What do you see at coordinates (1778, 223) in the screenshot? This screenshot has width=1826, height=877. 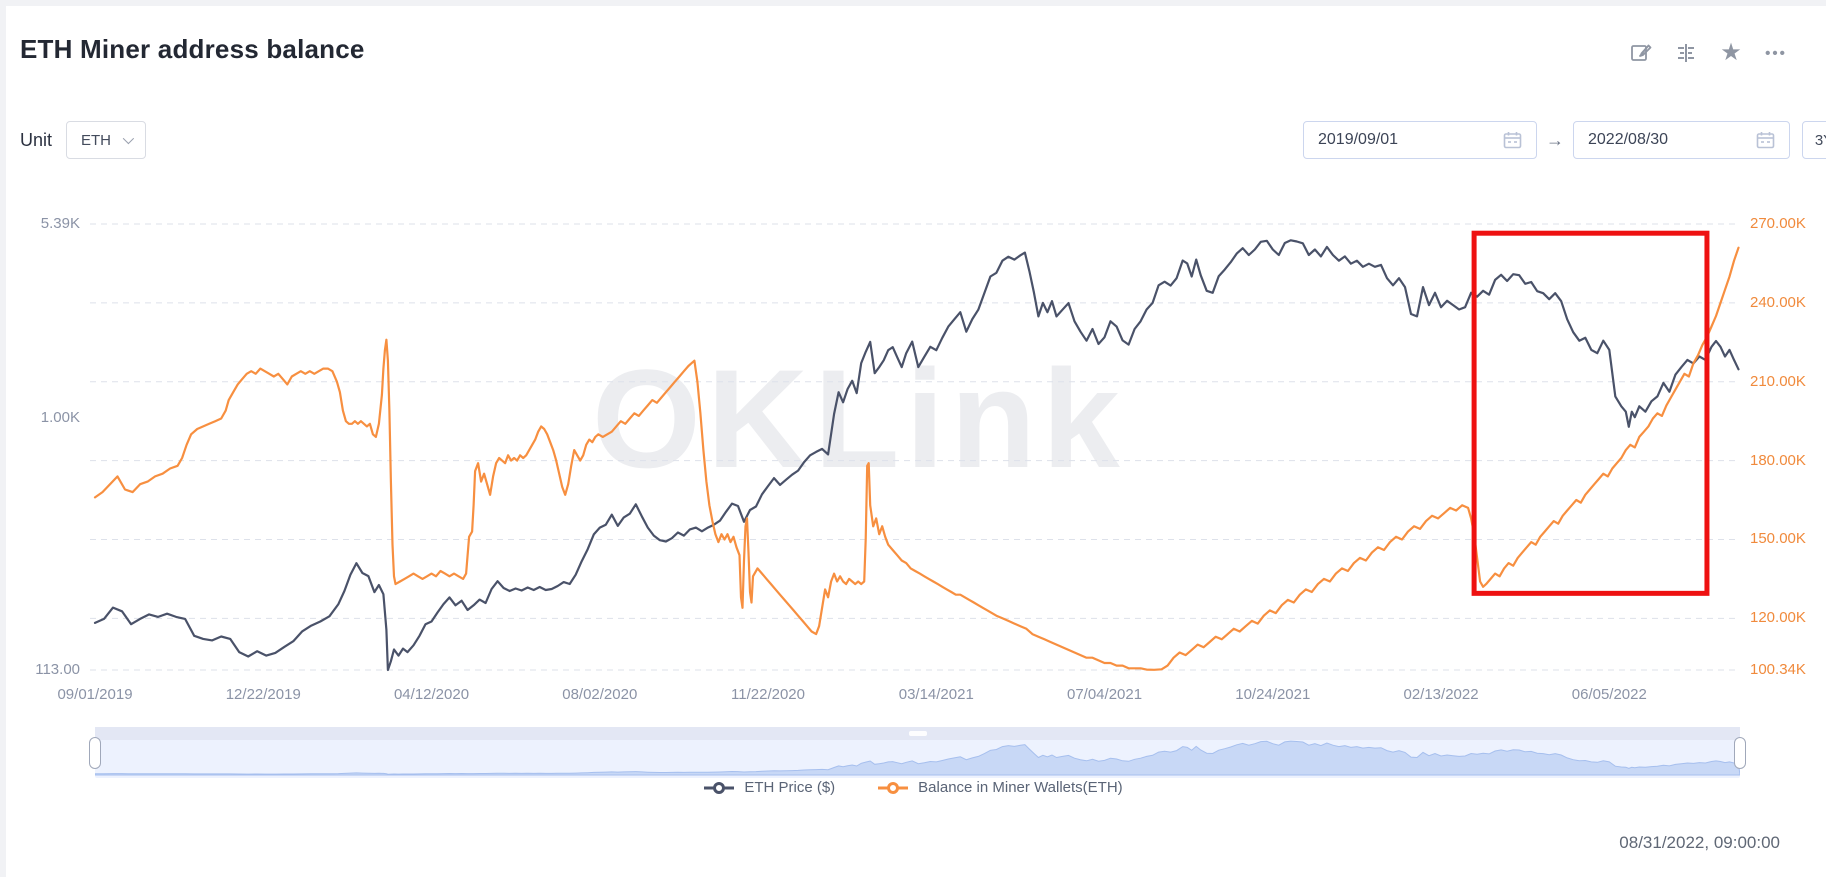 I see `right-axis-tick: 270.00K` at bounding box center [1778, 223].